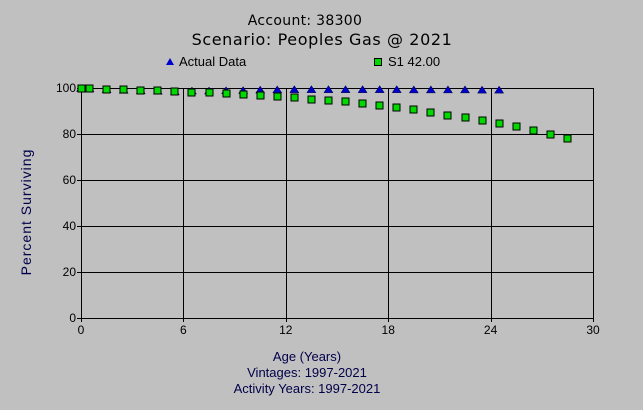 This screenshot has height=410, width=643. I want to click on activity-years-label: Activity Years: 1997-2021, so click(307, 388).